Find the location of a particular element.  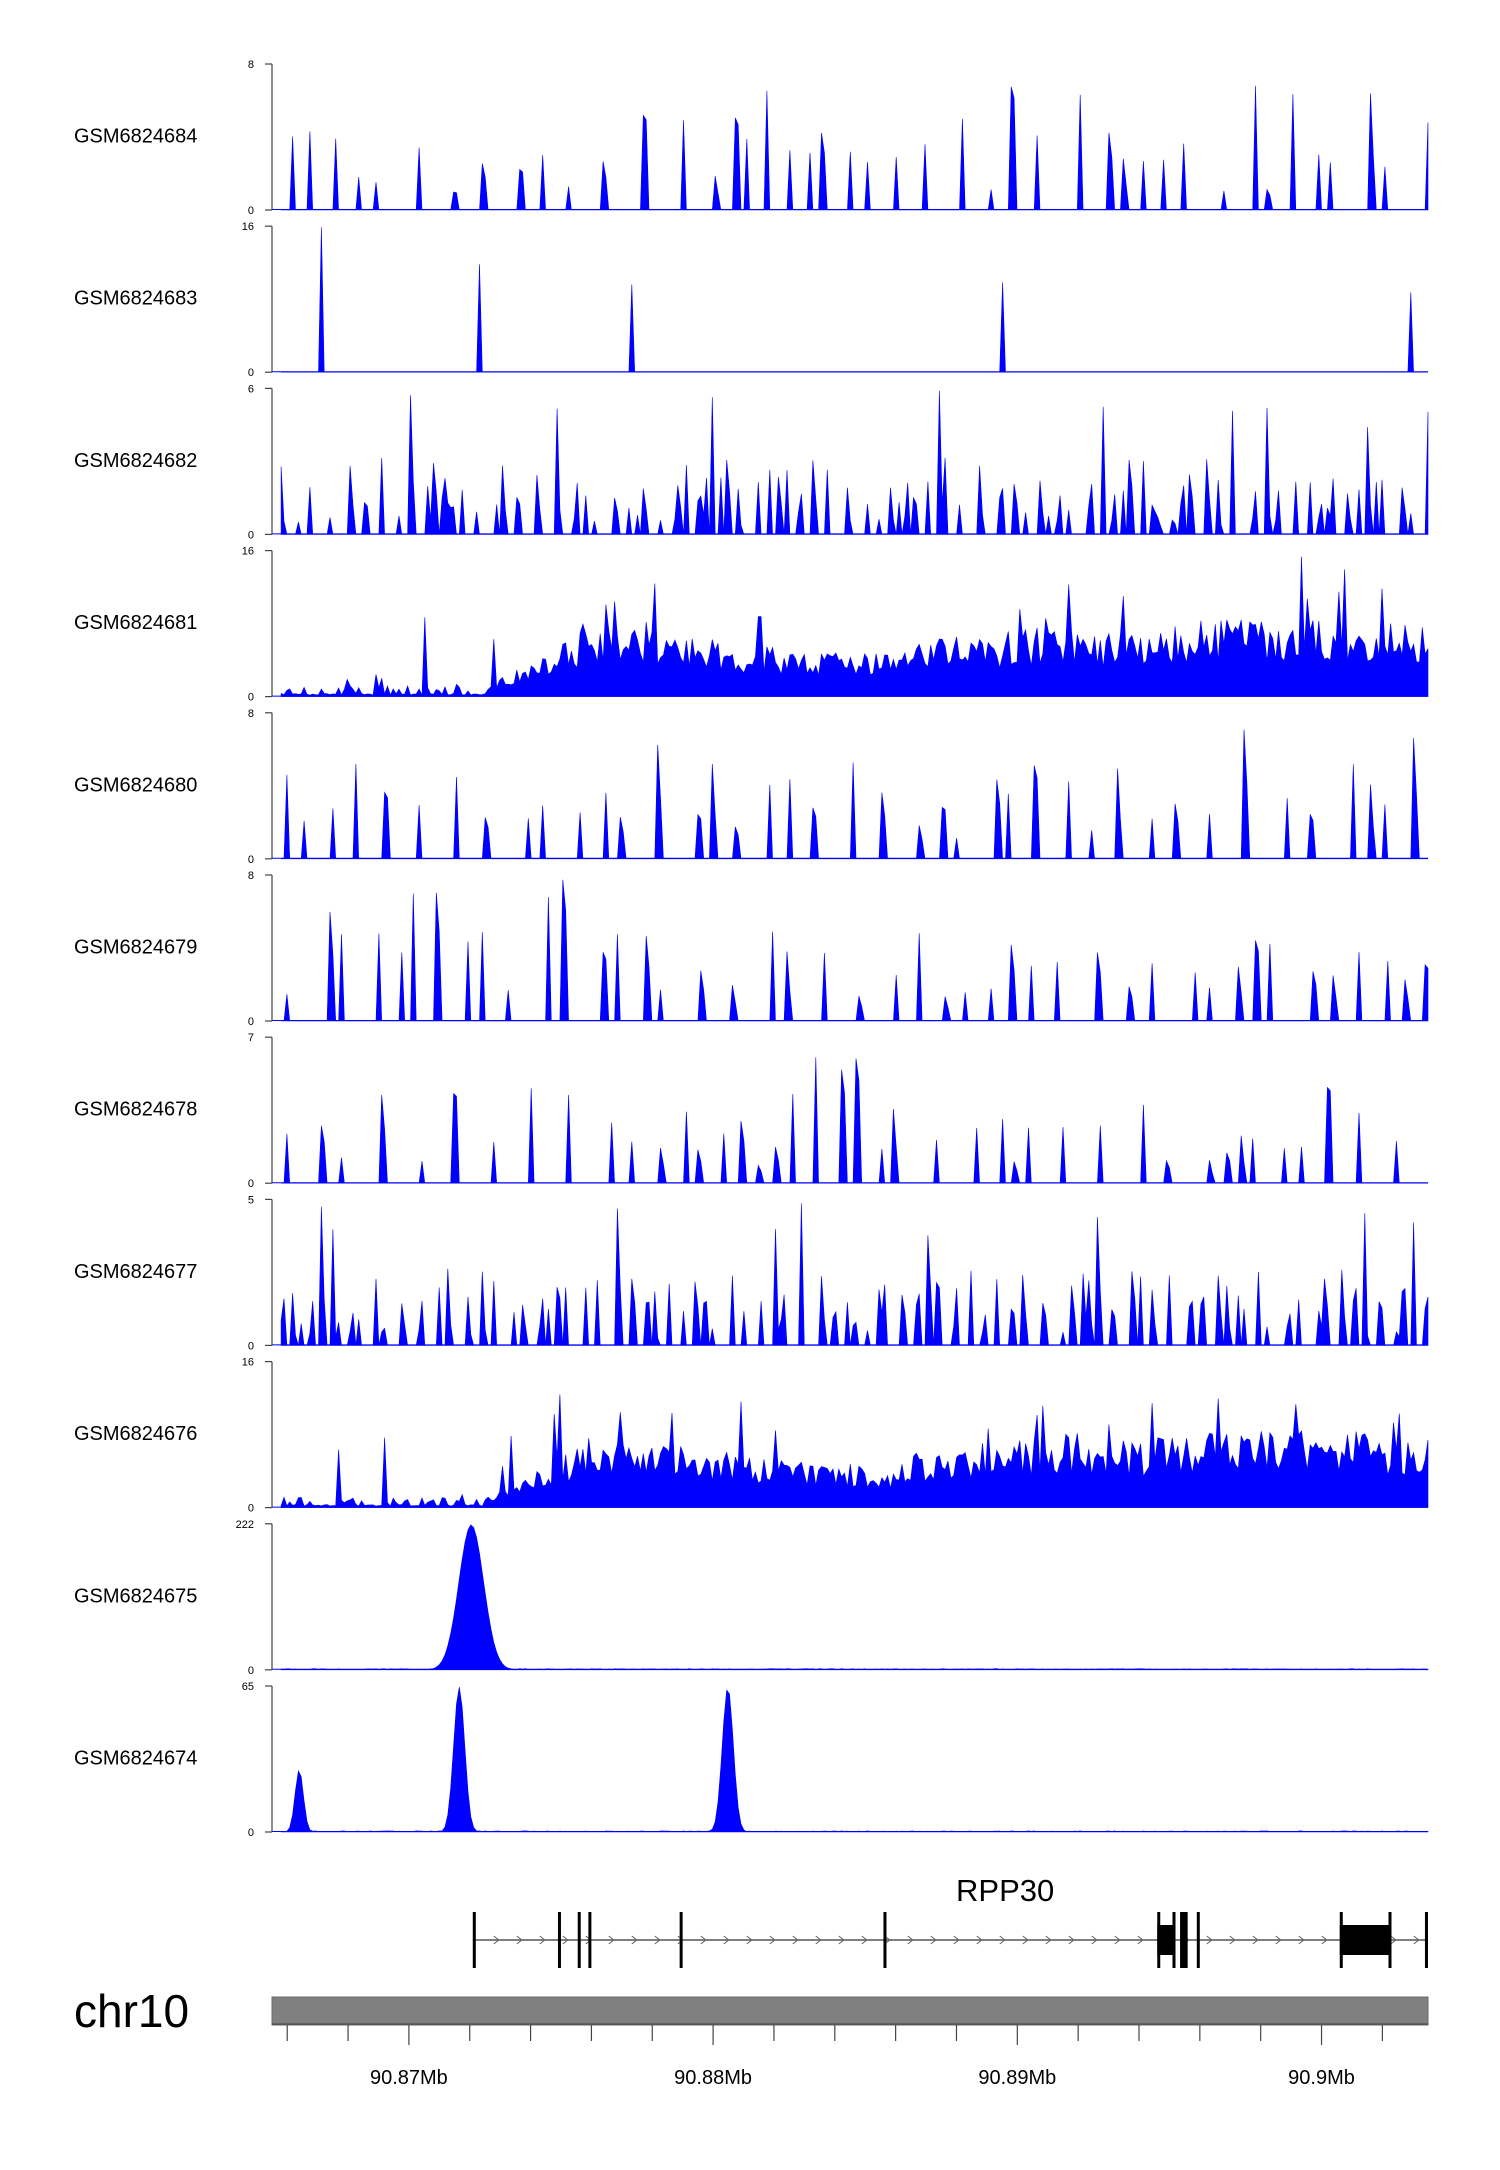

gene-name: RPP30 is located at coordinates (1005, 1890).